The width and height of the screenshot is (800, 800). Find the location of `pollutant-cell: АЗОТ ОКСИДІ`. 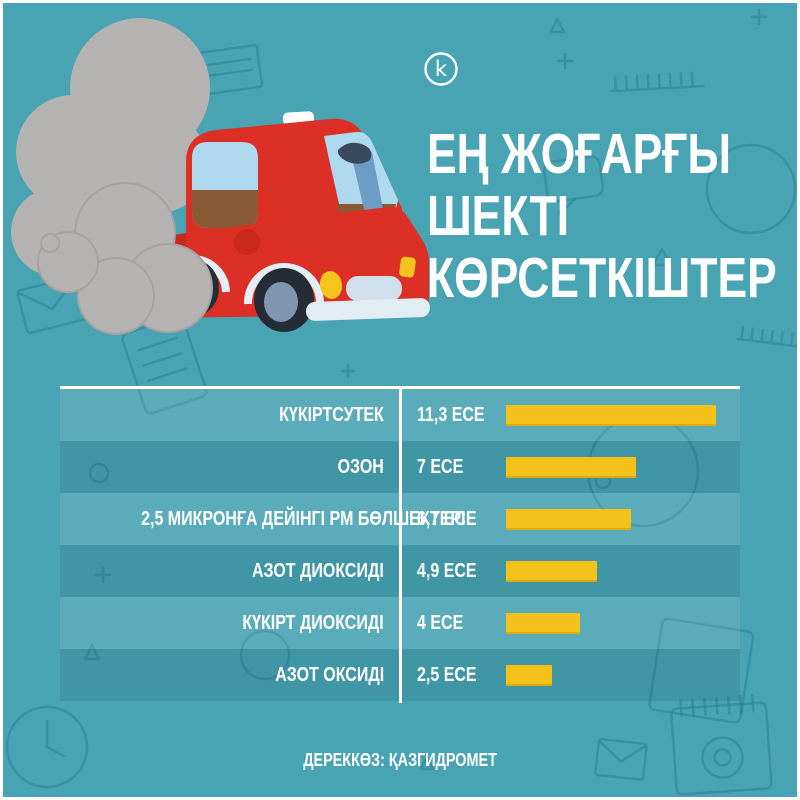

pollutant-cell: АЗОТ ОКСИДІ is located at coordinates (230, 675).